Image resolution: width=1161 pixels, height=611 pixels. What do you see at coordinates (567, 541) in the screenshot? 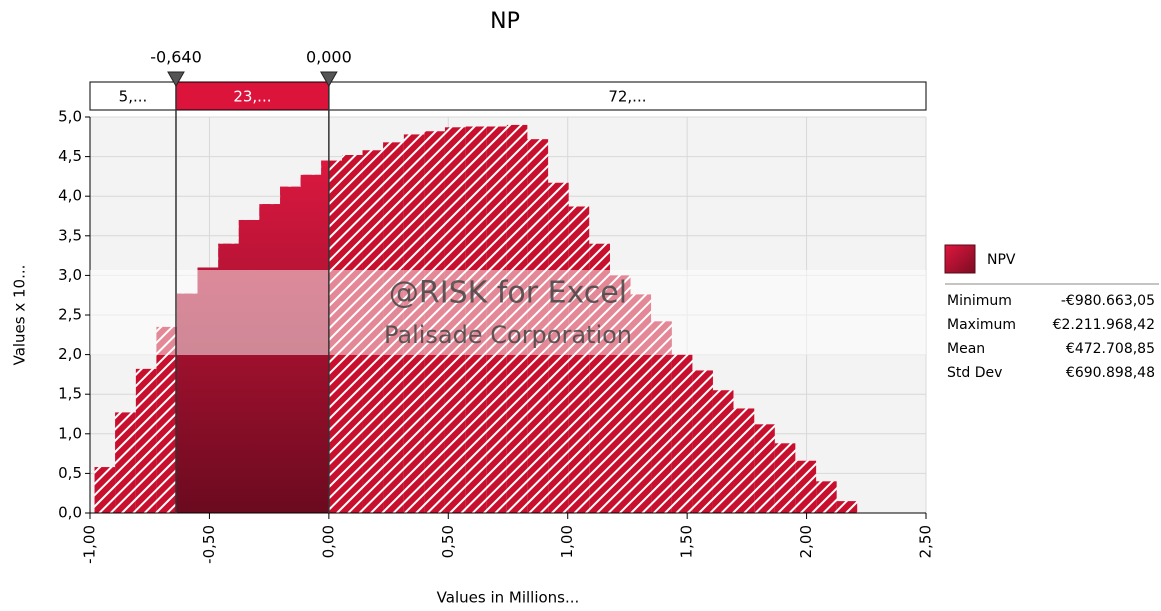
I see `x-tick-label: 1,00` at bounding box center [567, 541].